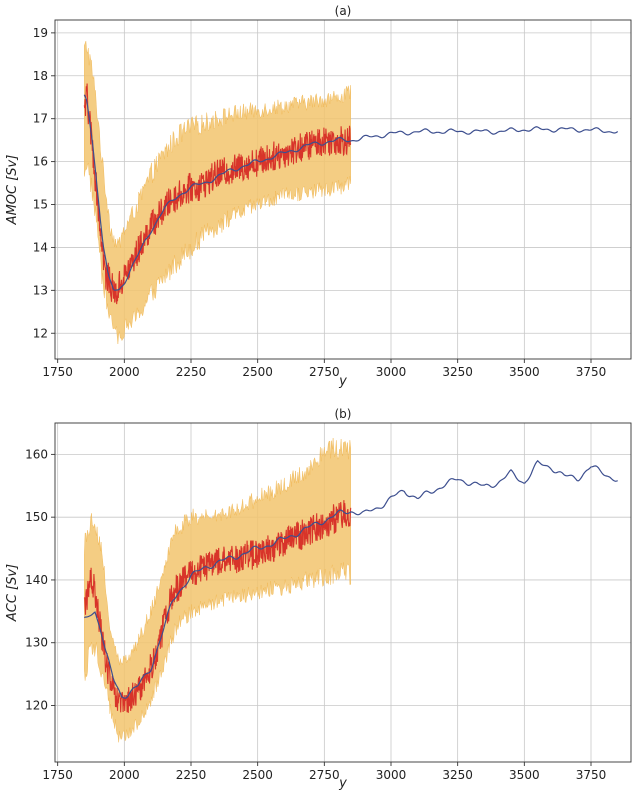 Image resolution: width=635 pixels, height=792 pixels. I want to click on y-tick-label: 130, so click(36, 643).